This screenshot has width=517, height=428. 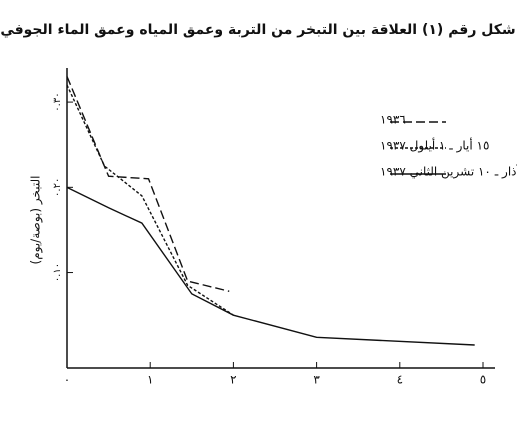 What do you see at coordinates (316, 380) in the screenshot?
I see `x-tick-label: ٣` at bounding box center [316, 380].